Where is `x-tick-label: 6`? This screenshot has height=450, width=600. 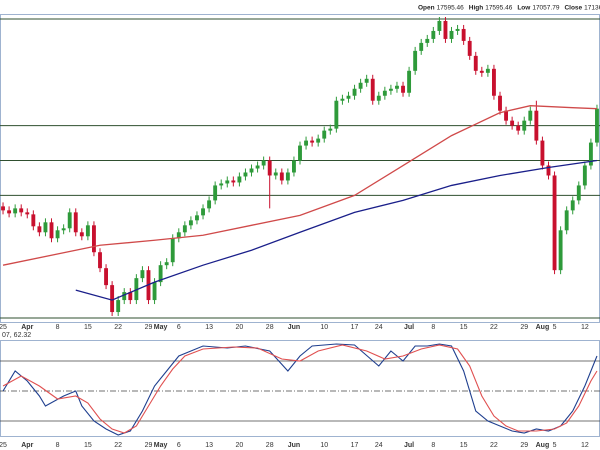
x-tick-label: 6 is located at coordinates (179, 327).